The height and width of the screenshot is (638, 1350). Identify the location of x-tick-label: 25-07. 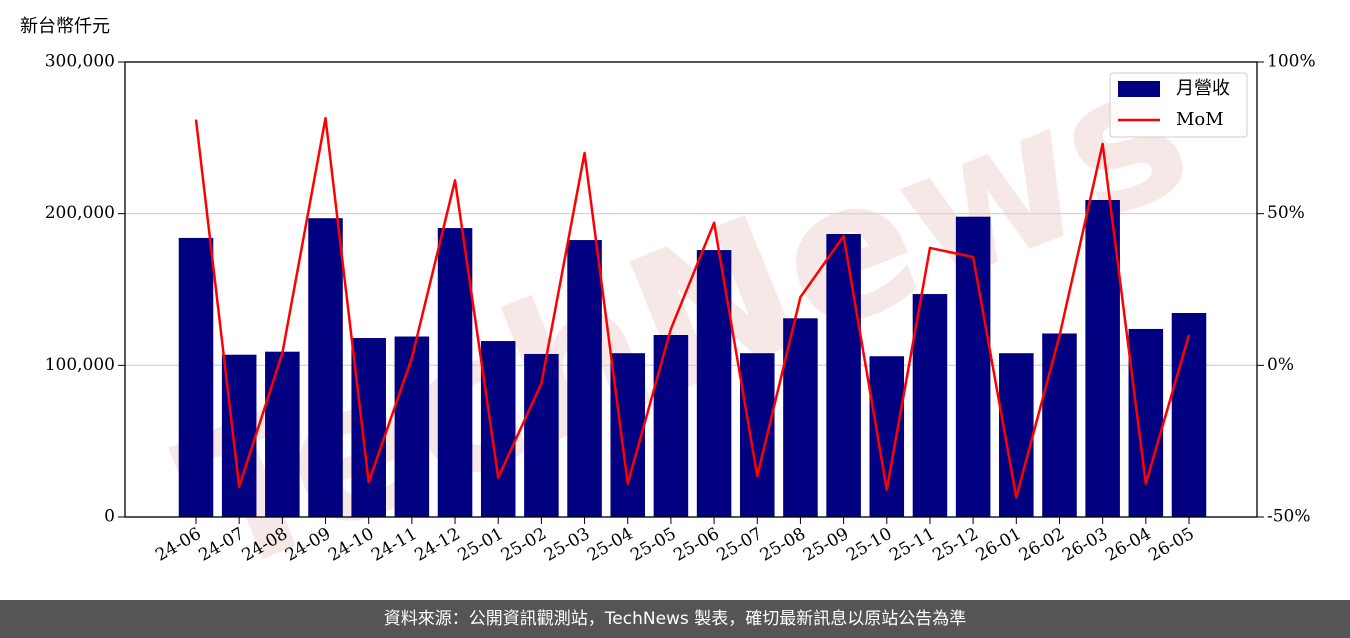
(740, 545).